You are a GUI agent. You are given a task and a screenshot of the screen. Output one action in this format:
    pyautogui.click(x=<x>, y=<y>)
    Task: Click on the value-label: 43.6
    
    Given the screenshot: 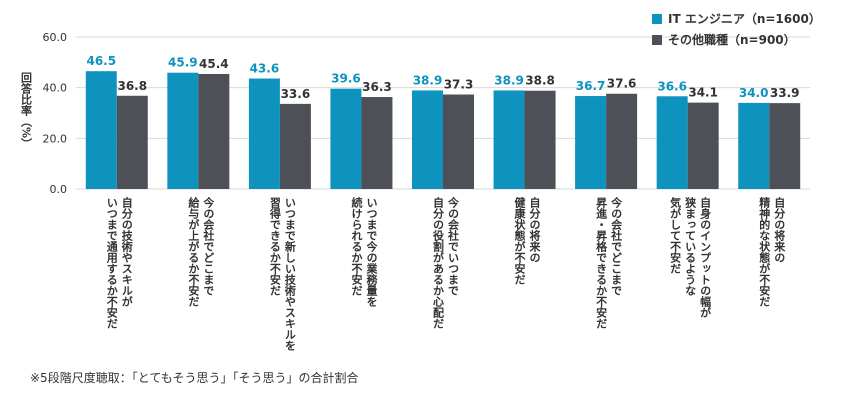 What is the action you would take?
    pyautogui.click(x=265, y=69)
    